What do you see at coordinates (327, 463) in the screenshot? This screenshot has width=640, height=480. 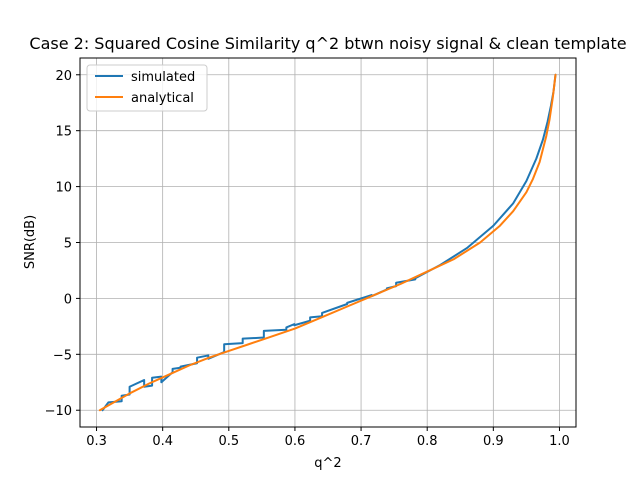 I see `x-axis-label: q^2` at bounding box center [327, 463].